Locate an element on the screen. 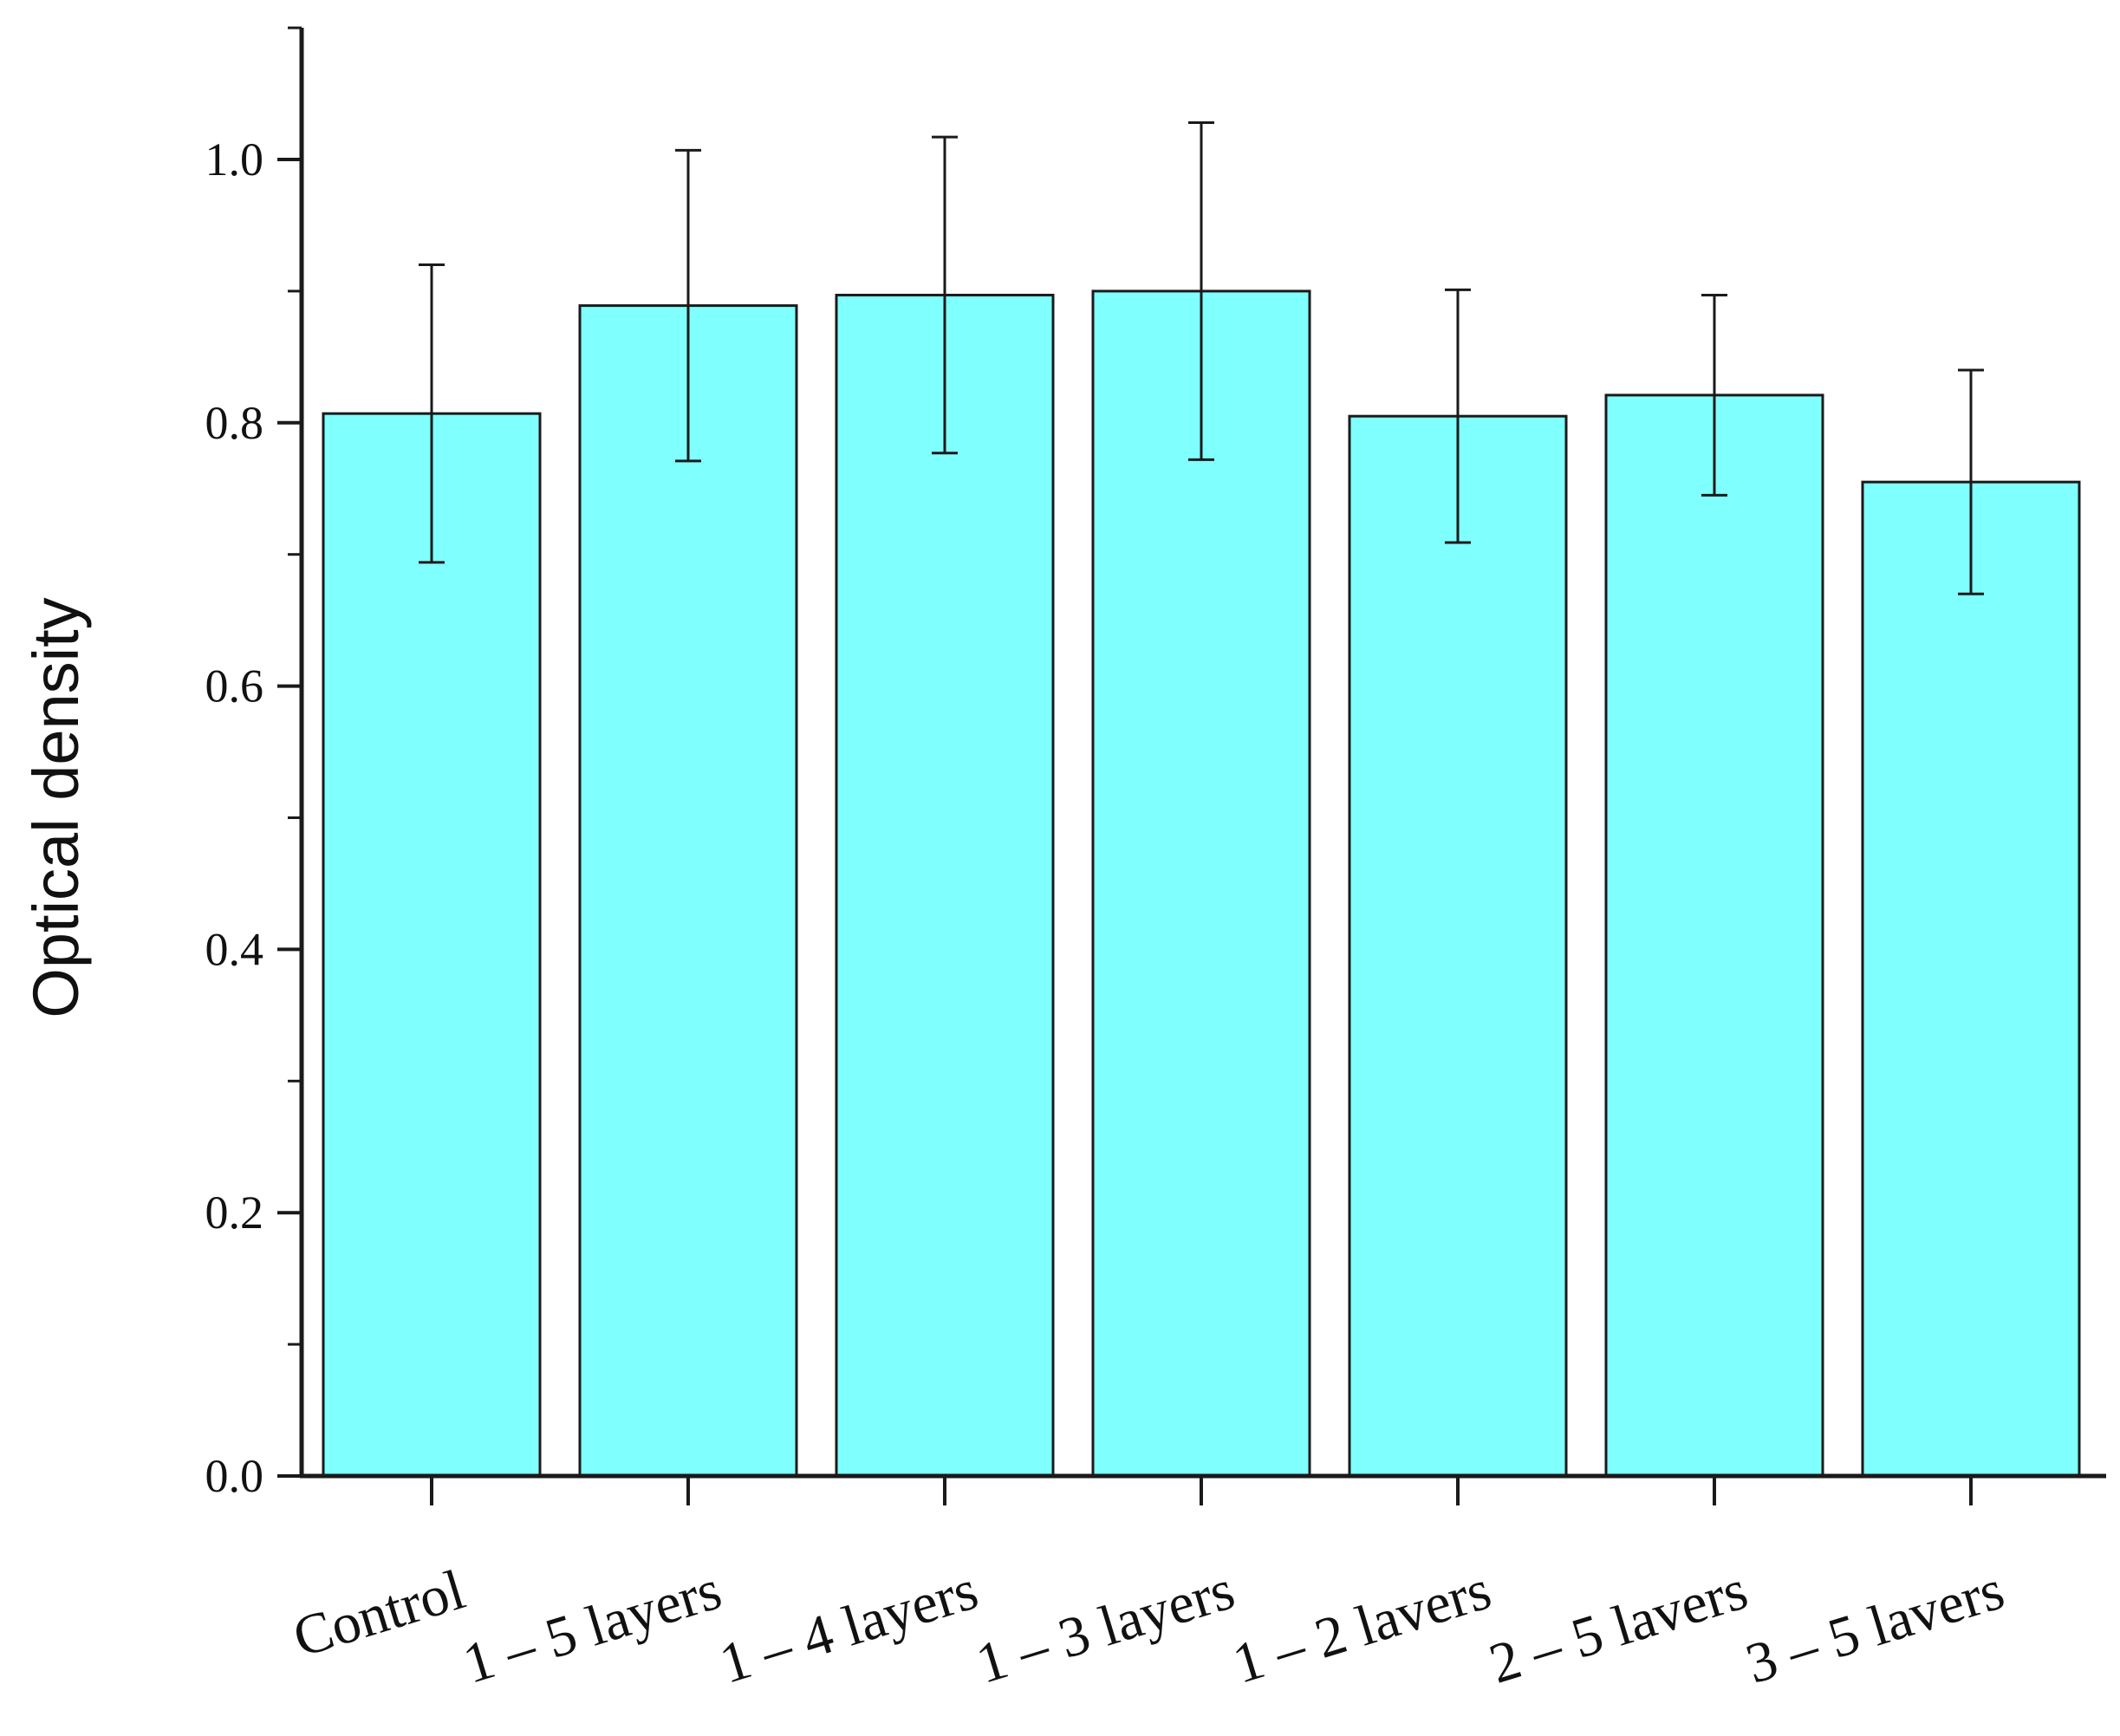 Image resolution: width=2120 pixels, height=1736 pixels. x-tick-label-5: 2 – 5 lavers is located at coordinates (1618, 1627).